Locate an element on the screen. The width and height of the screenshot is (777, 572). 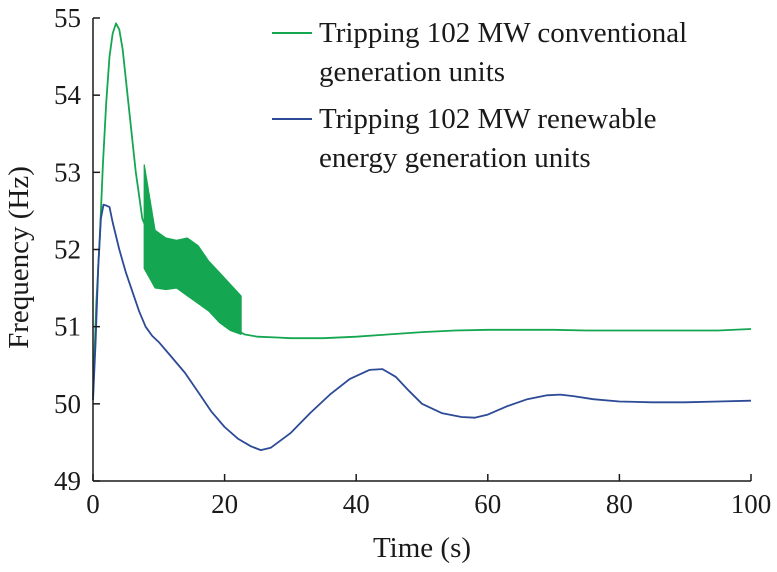
y-tick-label: 55 is located at coordinates (67, 18).